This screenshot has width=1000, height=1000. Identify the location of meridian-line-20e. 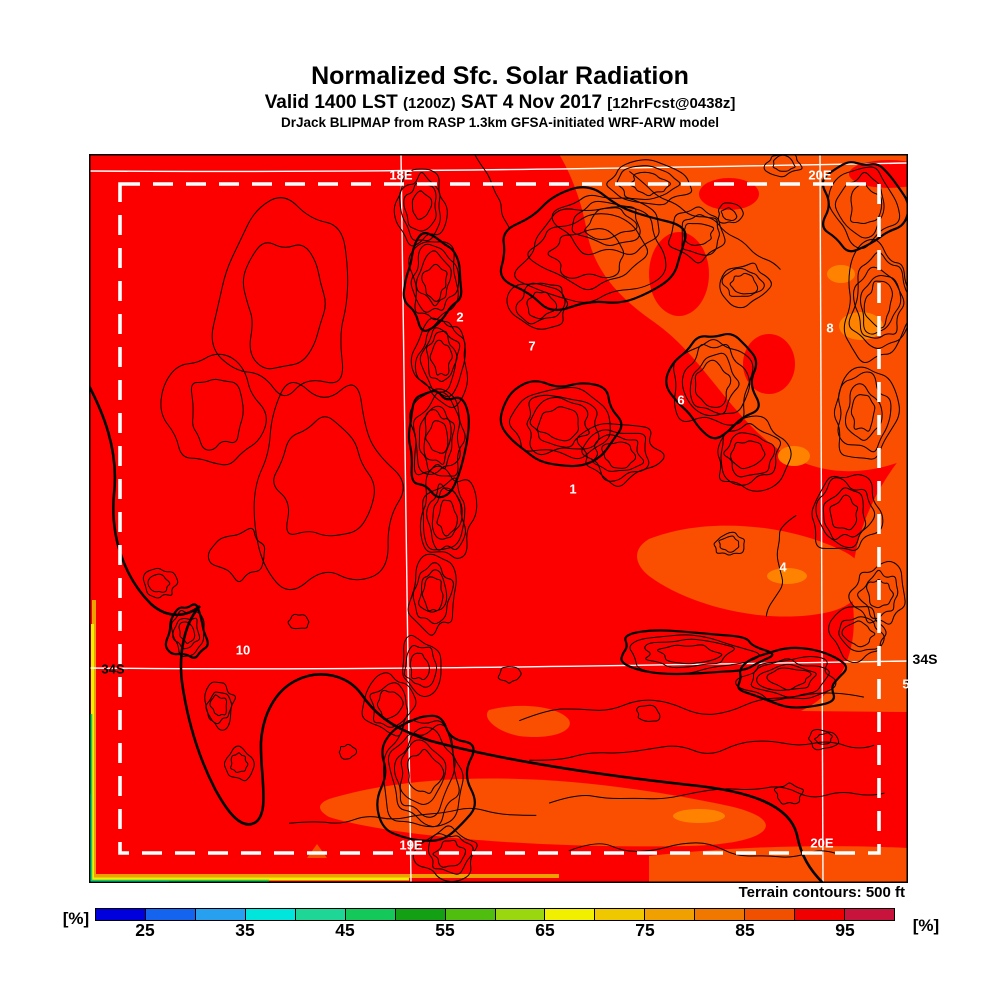
(821, 518).